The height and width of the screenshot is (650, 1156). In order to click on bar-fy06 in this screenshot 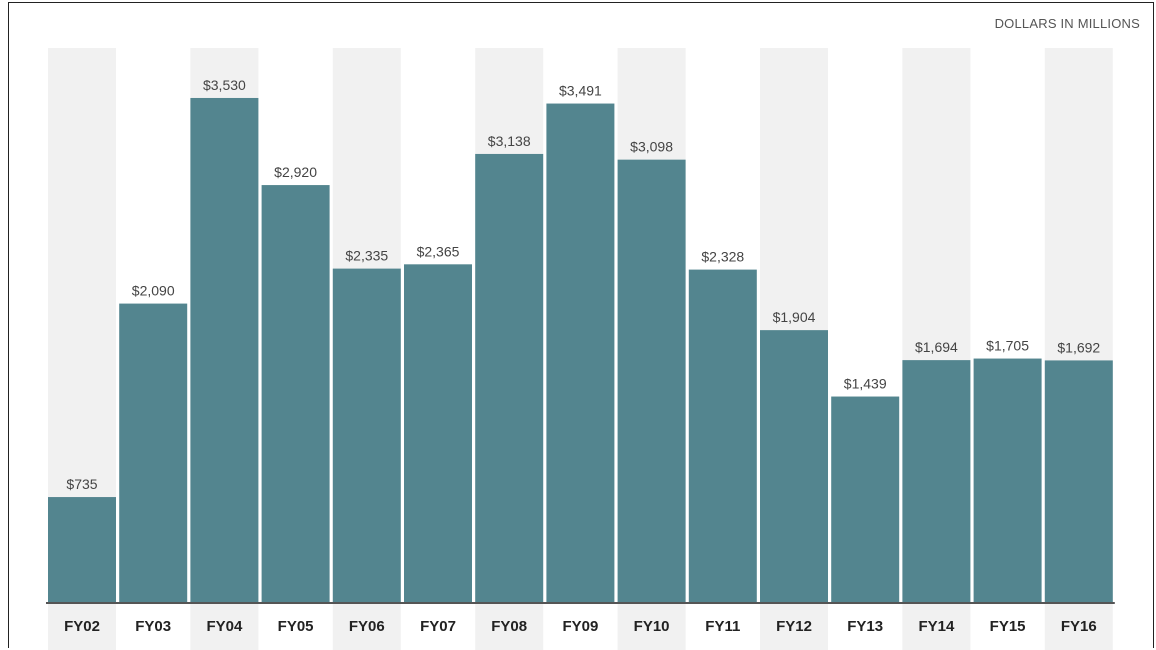, I will do `click(366, 435)`.